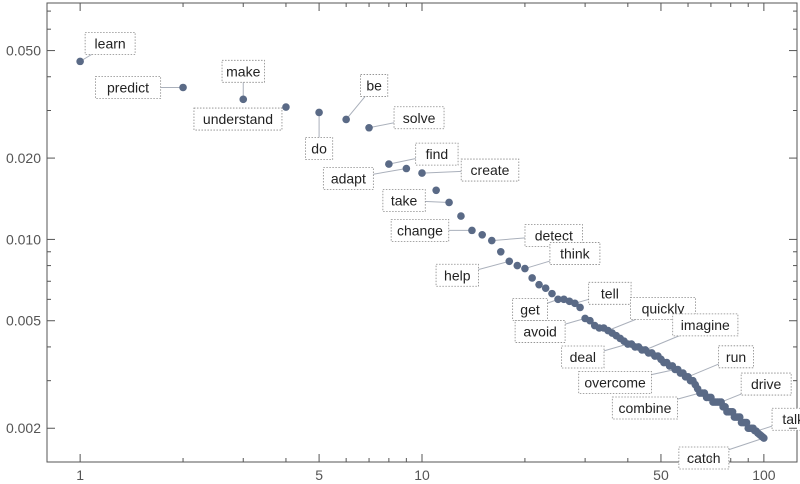  What do you see at coordinates (663, 309) in the screenshot?
I see `word-label: quickly` at bounding box center [663, 309].